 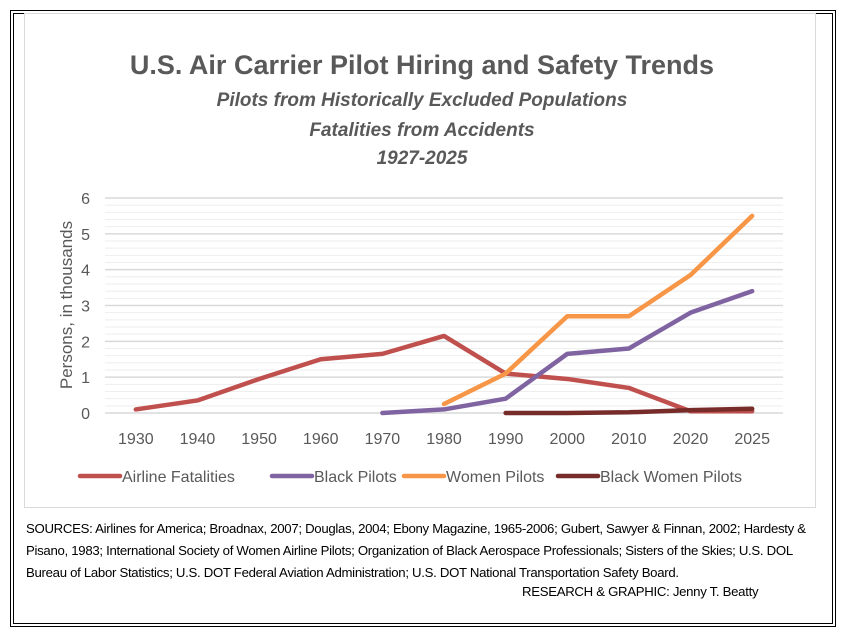 I want to click on chart-subtitle-3: 1927-2025, so click(x=422, y=158).